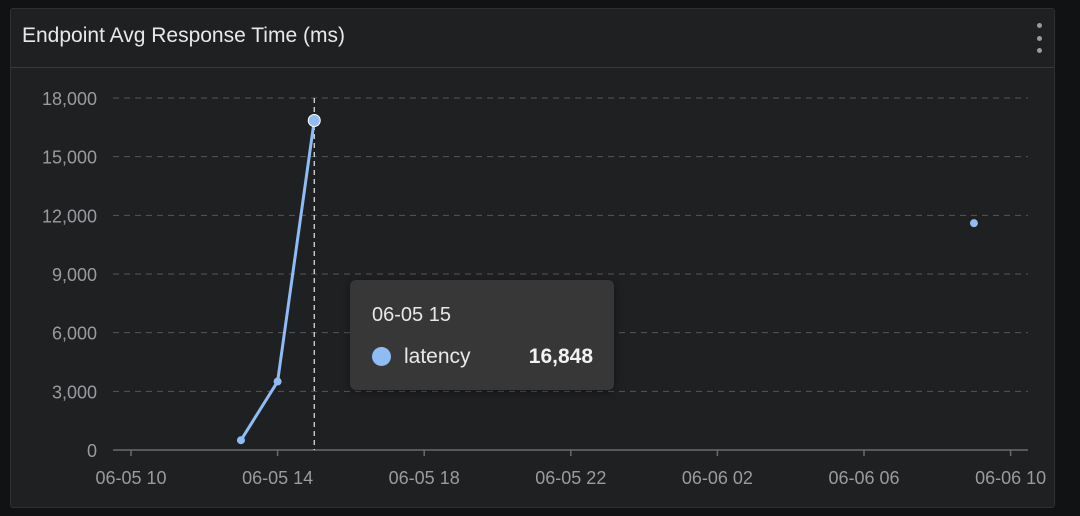 The image size is (1080, 516). What do you see at coordinates (69, 158) in the screenshot?
I see `y-tick-label: 15,000` at bounding box center [69, 158].